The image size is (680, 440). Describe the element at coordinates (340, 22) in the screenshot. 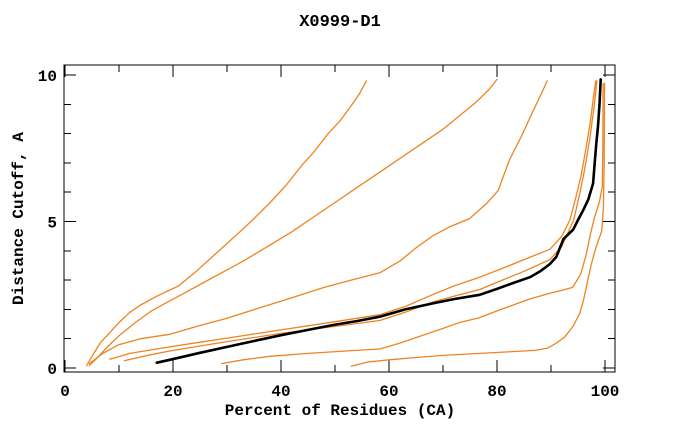

I see `chart-title: X0999-D1` at that location.